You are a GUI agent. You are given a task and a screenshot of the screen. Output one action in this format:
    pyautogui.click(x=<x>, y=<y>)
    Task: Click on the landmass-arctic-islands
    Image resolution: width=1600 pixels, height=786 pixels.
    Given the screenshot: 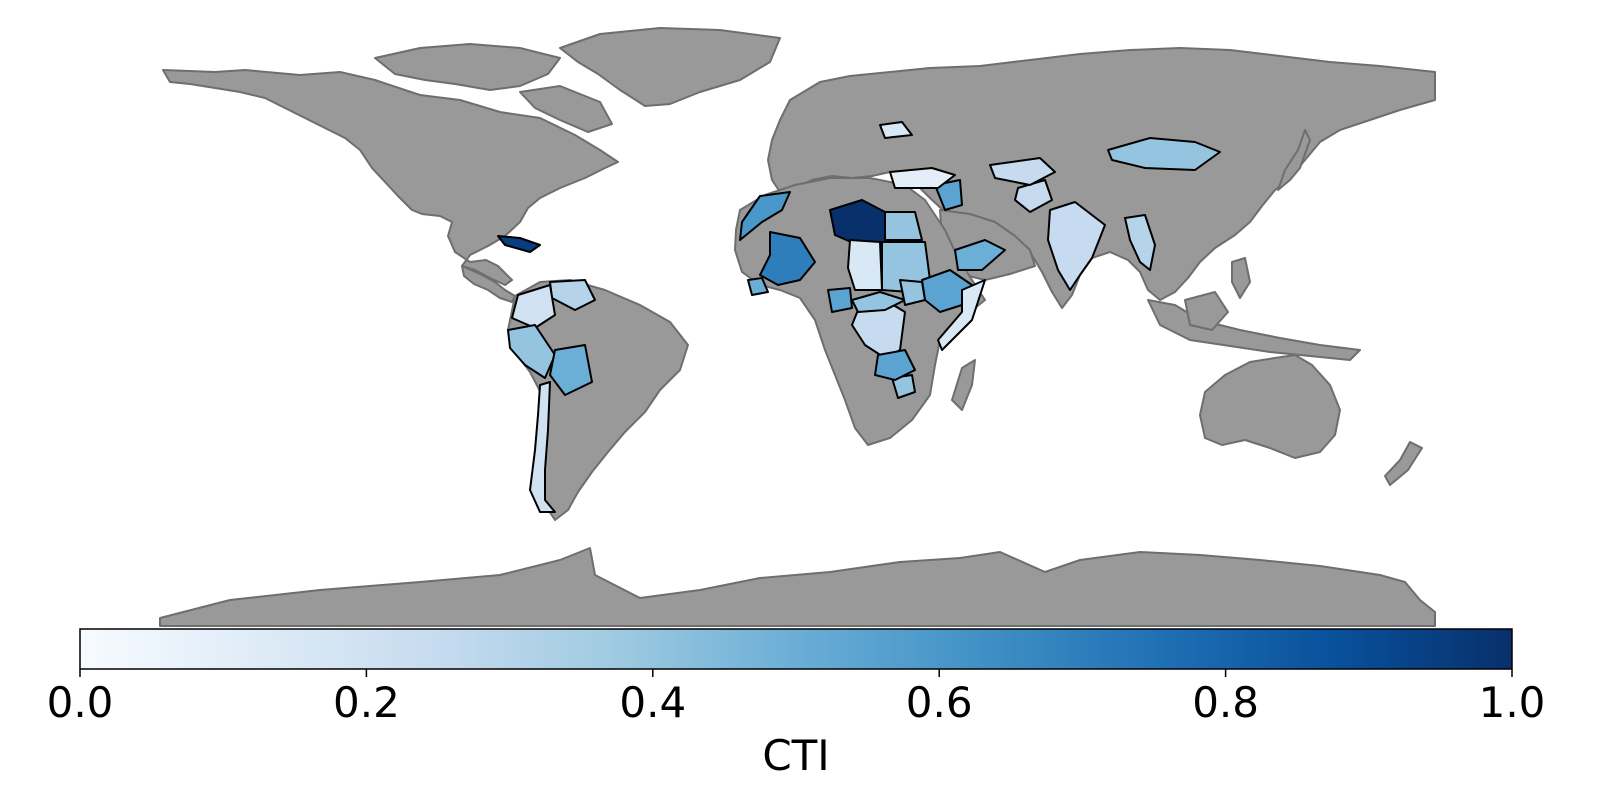 What is the action you would take?
    pyautogui.click(x=467, y=67)
    